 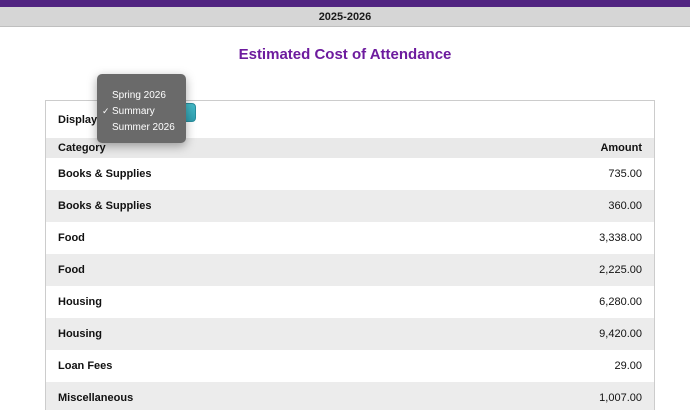 I want to click on table-row: Housing 6,280.00, so click(x=350, y=302).